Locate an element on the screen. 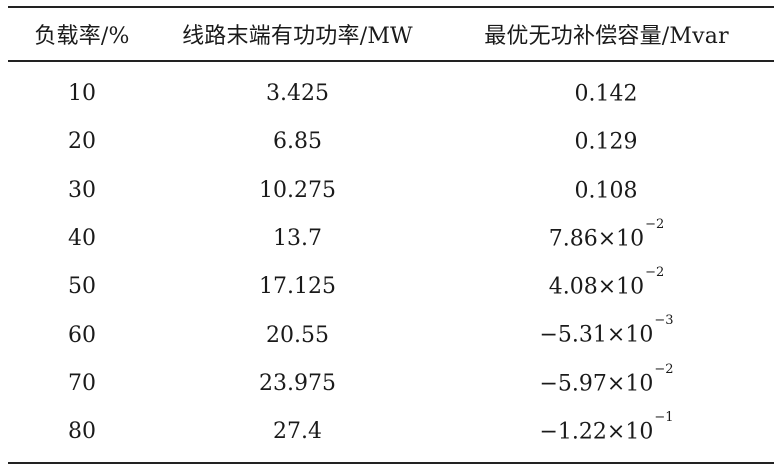  cell-load-rate: 70 is located at coordinates (82, 383).